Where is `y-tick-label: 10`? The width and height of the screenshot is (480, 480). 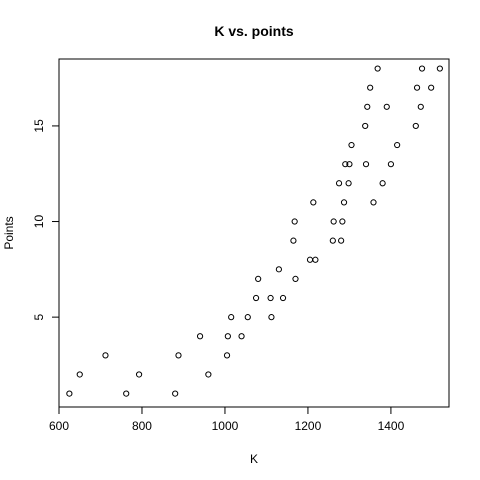 y-tick-label: 10 is located at coordinates (39, 222).